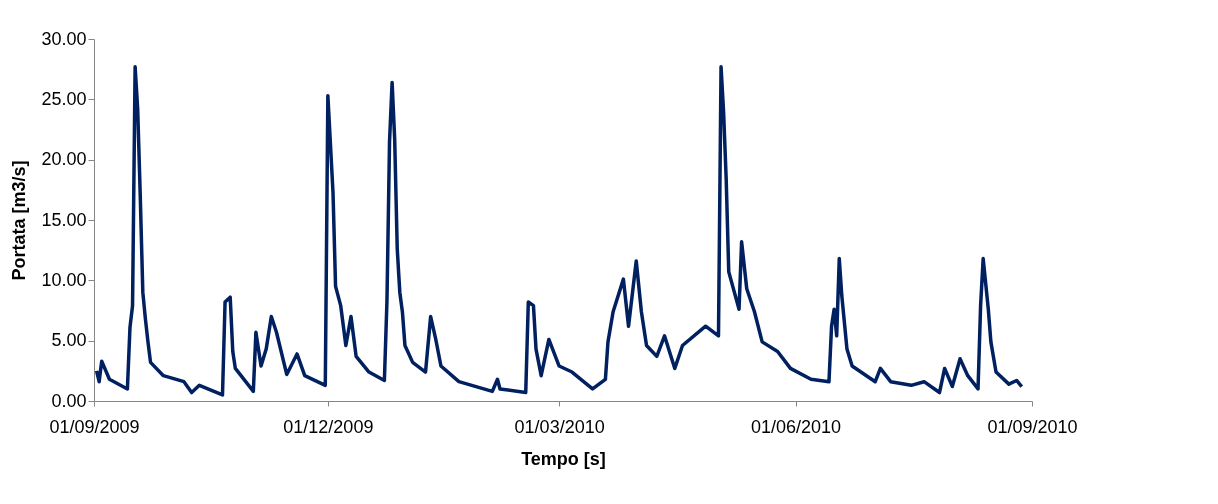 The width and height of the screenshot is (1218, 504). What do you see at coordinates (94, 426) in the screenshot?
I see `x-tick-label: 01/09/2009` at bounding box center [94, 426].